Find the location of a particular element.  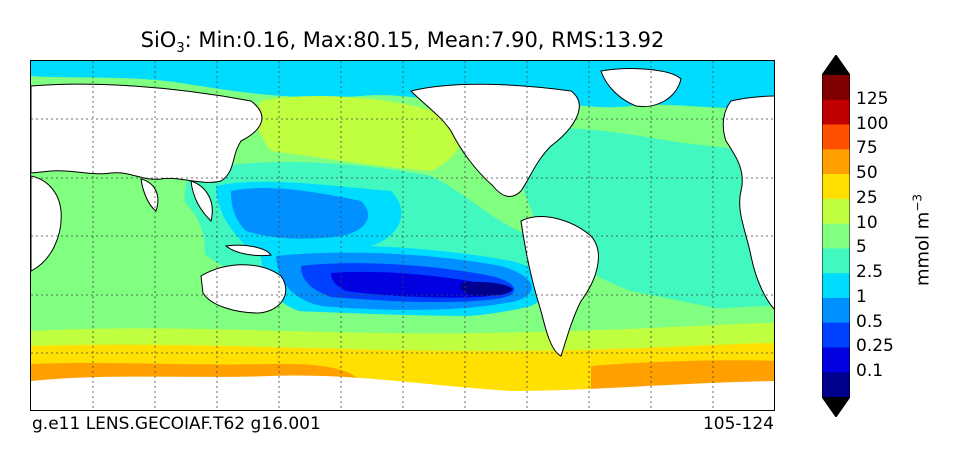

year-range: 105-124 is located at coordinates (738, 424).